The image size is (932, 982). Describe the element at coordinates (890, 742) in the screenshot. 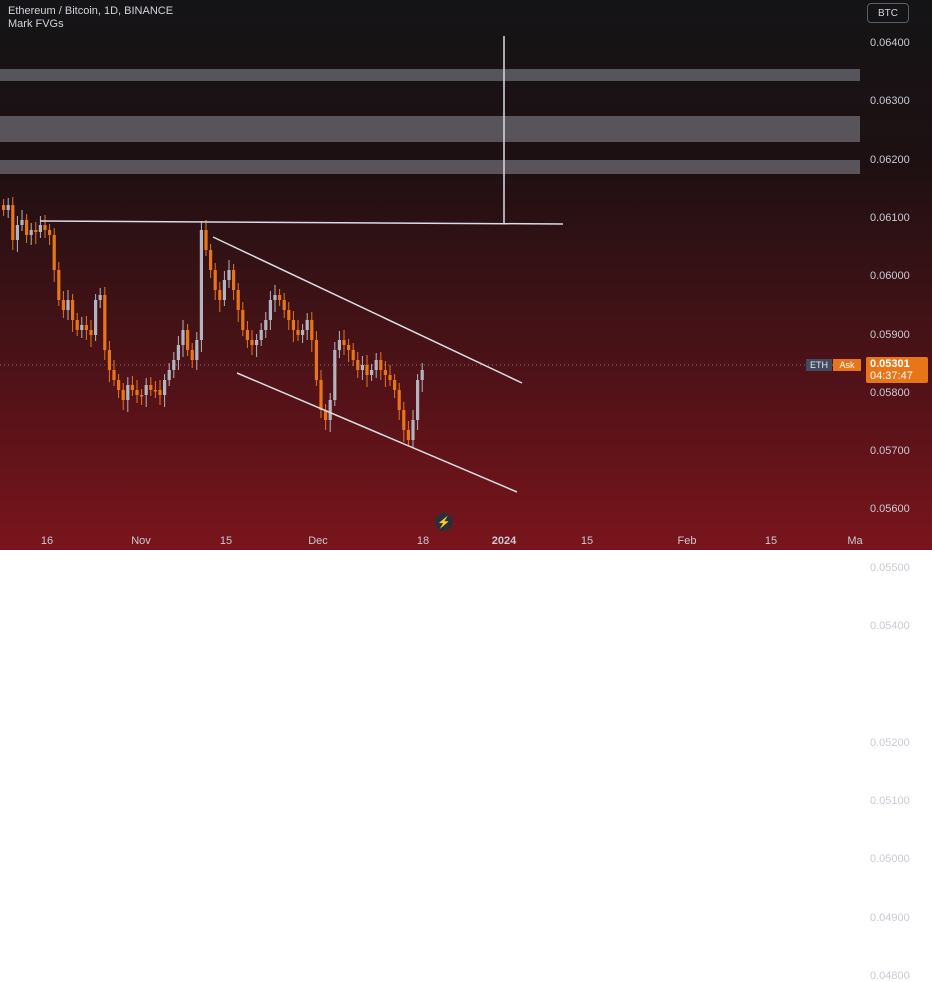

I see `price-tick-label: 0.05200` at that location.